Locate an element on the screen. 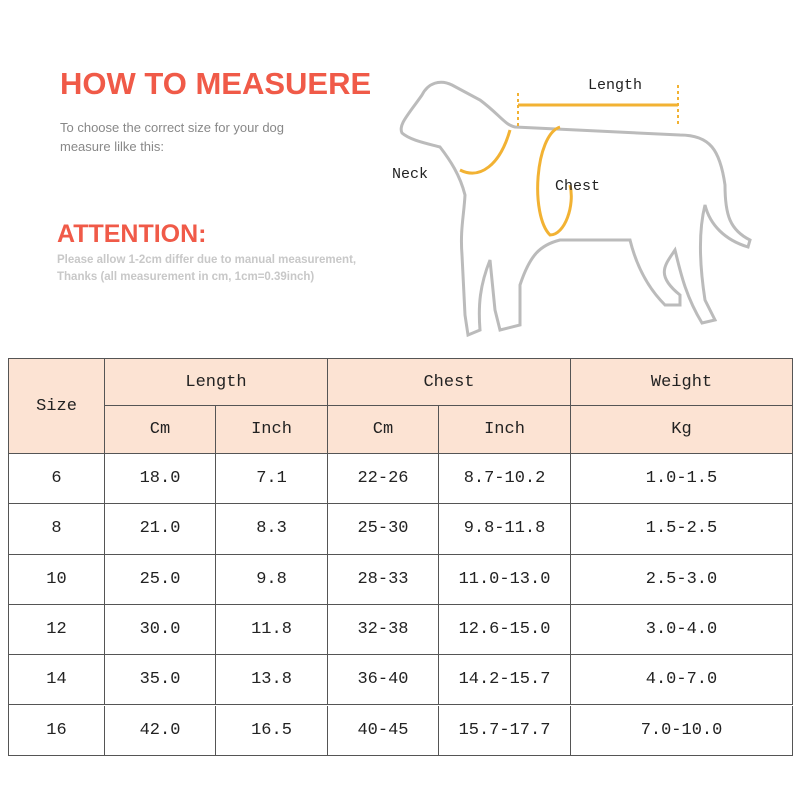 This screenshot has width=800, height=800. title: HOW TO MEASUERE is located at coordinates (216, 83).